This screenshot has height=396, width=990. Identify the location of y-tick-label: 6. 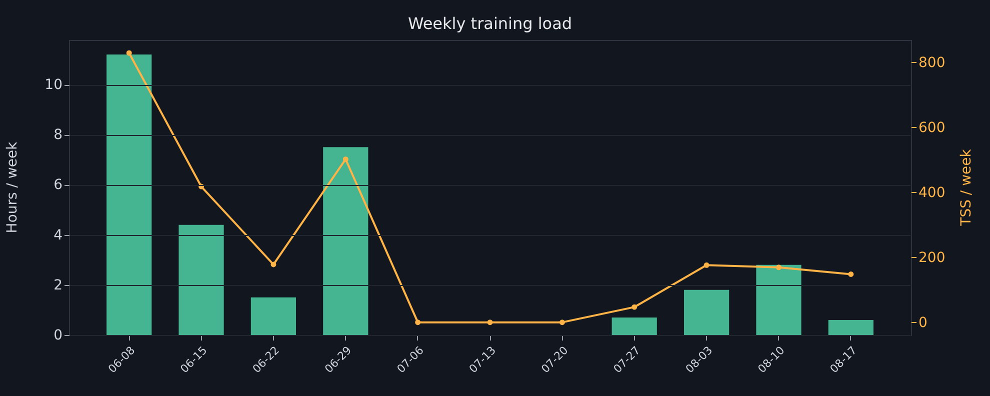
(58, 185).